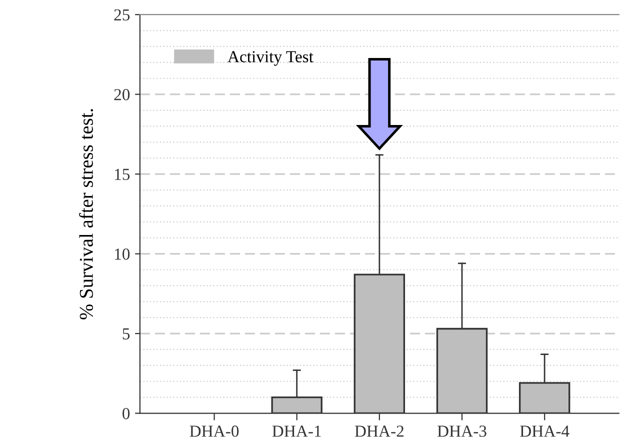  What do you see at coordinates (126, 414) in the screenshot?
I see `y-tick-label: 0` at bounding box center [126, 414].